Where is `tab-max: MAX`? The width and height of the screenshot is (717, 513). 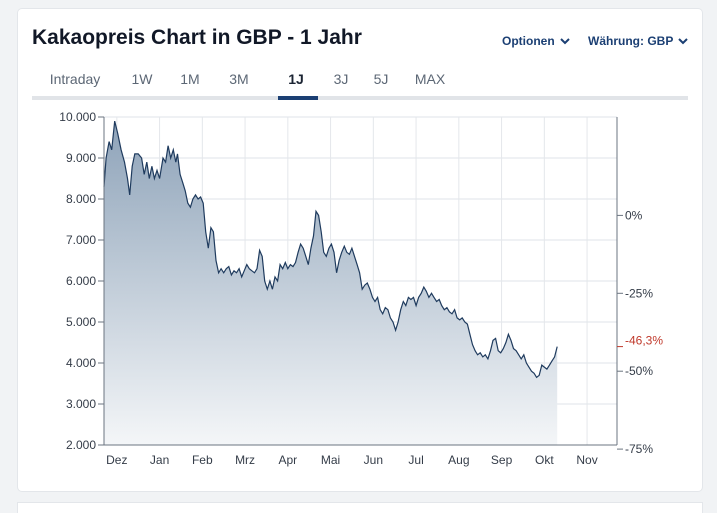
tab-max: MAX is located at coordinates (430, 79).